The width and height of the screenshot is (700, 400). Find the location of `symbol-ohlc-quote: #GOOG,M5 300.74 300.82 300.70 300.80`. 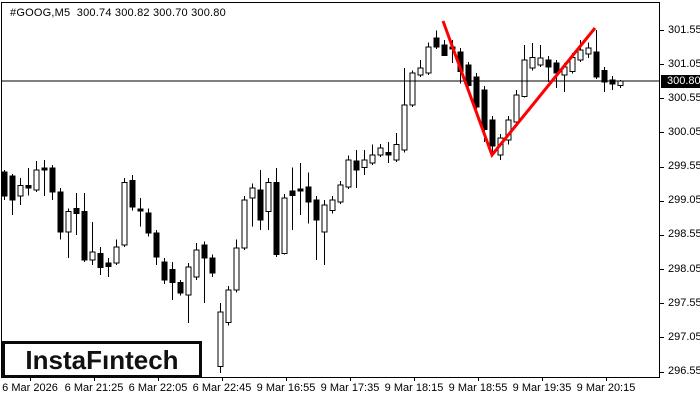

symbol-ohlc-quote: #GOOG,M5 300.74 300.82 300.70 300.80 is located at coordinates (118, 13).